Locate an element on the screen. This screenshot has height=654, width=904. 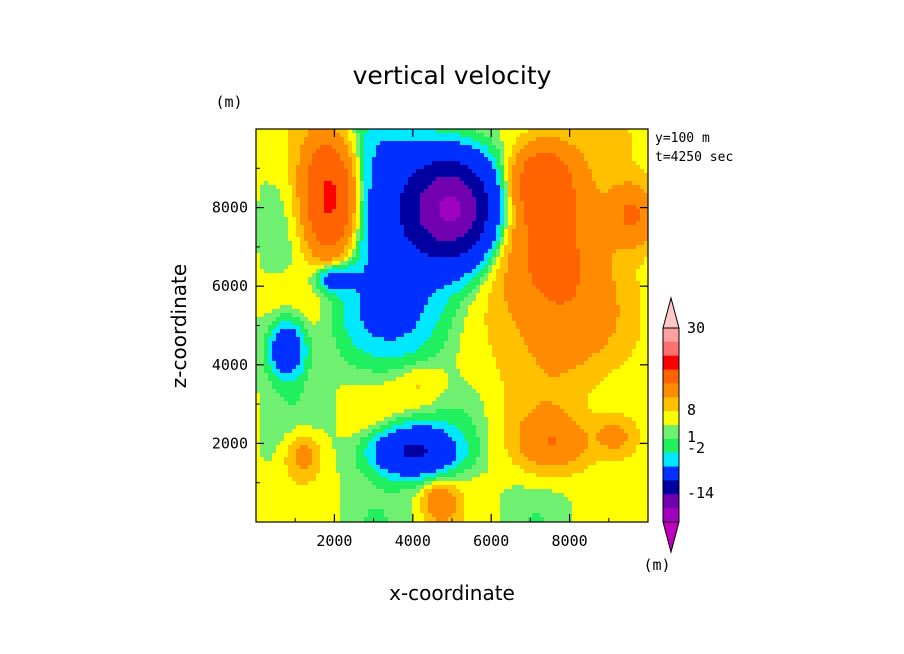
y-unit-label: (m) is located at coordinates (228, 102).